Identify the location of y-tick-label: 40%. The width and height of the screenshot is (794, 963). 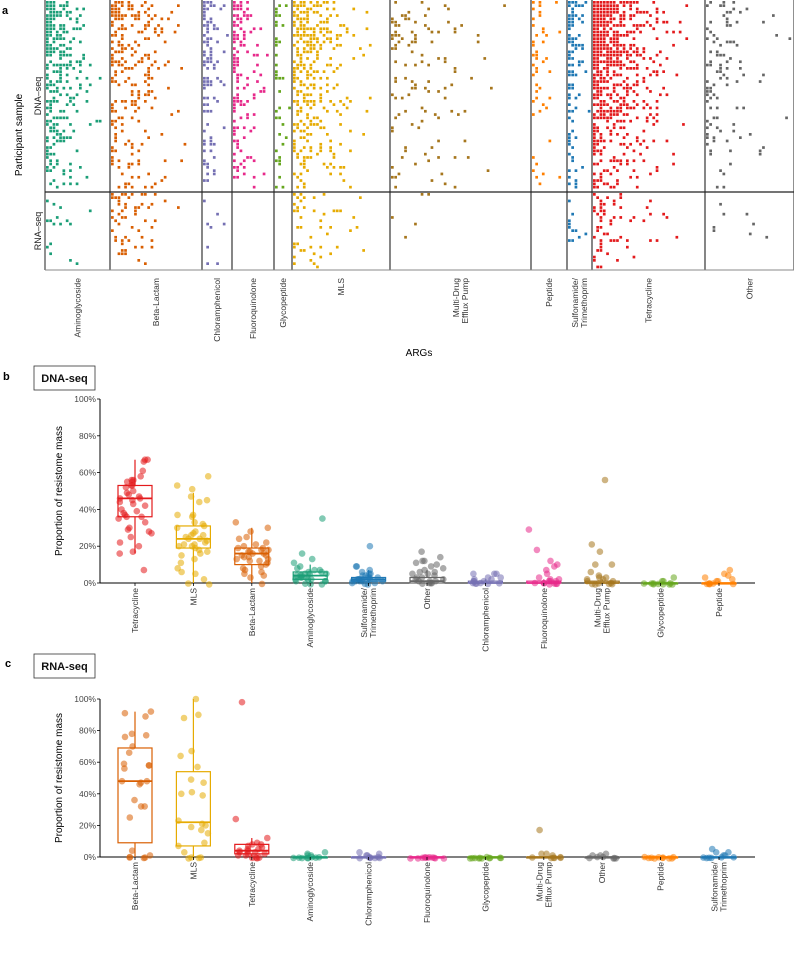
(87, 509).